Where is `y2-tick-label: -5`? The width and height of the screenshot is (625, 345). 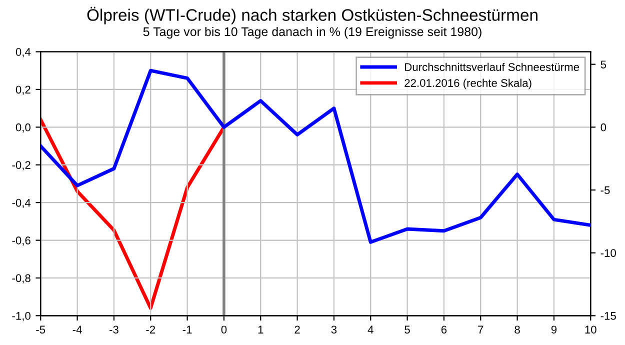
y2-tick-label: -5 is located at coordinates (605, 190).